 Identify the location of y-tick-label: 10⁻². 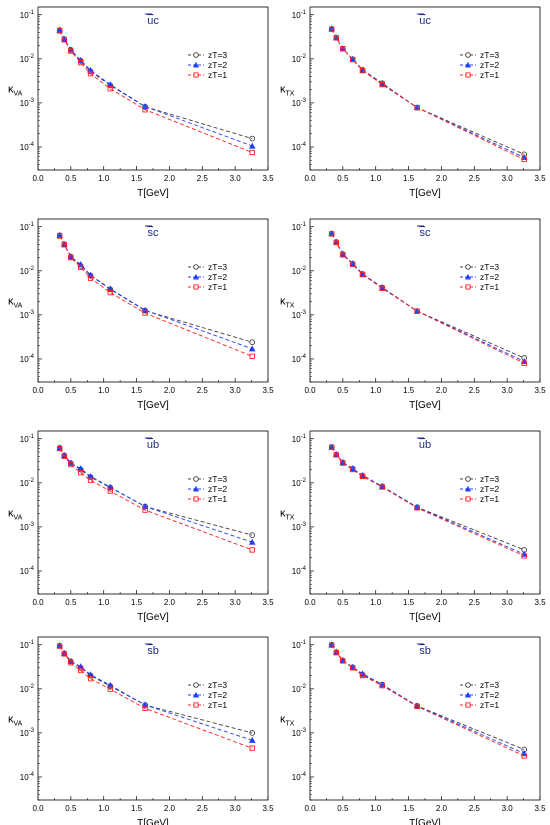
(27, 483).